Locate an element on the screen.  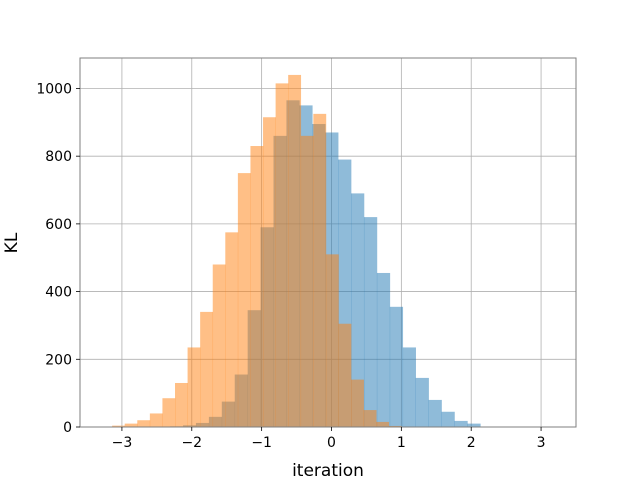
y-tick-label: 400 is located at coordinates (58, 293).